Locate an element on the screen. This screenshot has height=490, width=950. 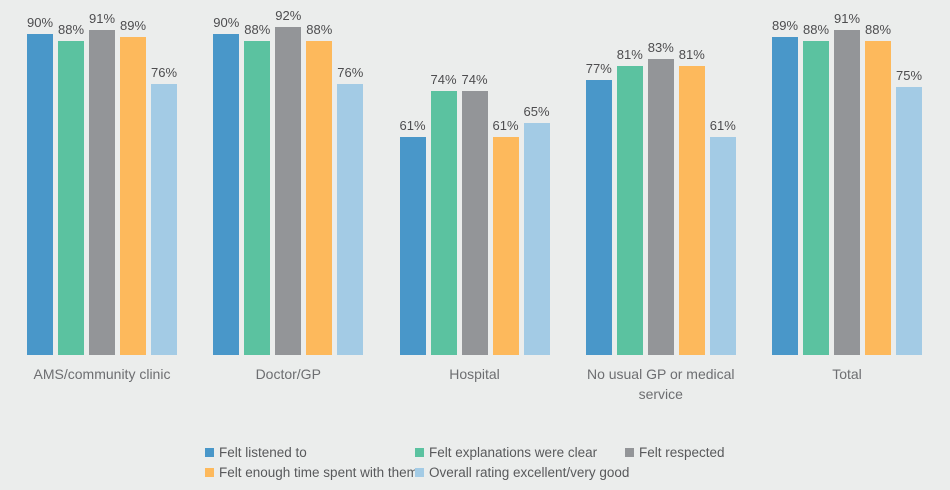
category-label: AMS/community clinic is located at coordinates (102, 374).